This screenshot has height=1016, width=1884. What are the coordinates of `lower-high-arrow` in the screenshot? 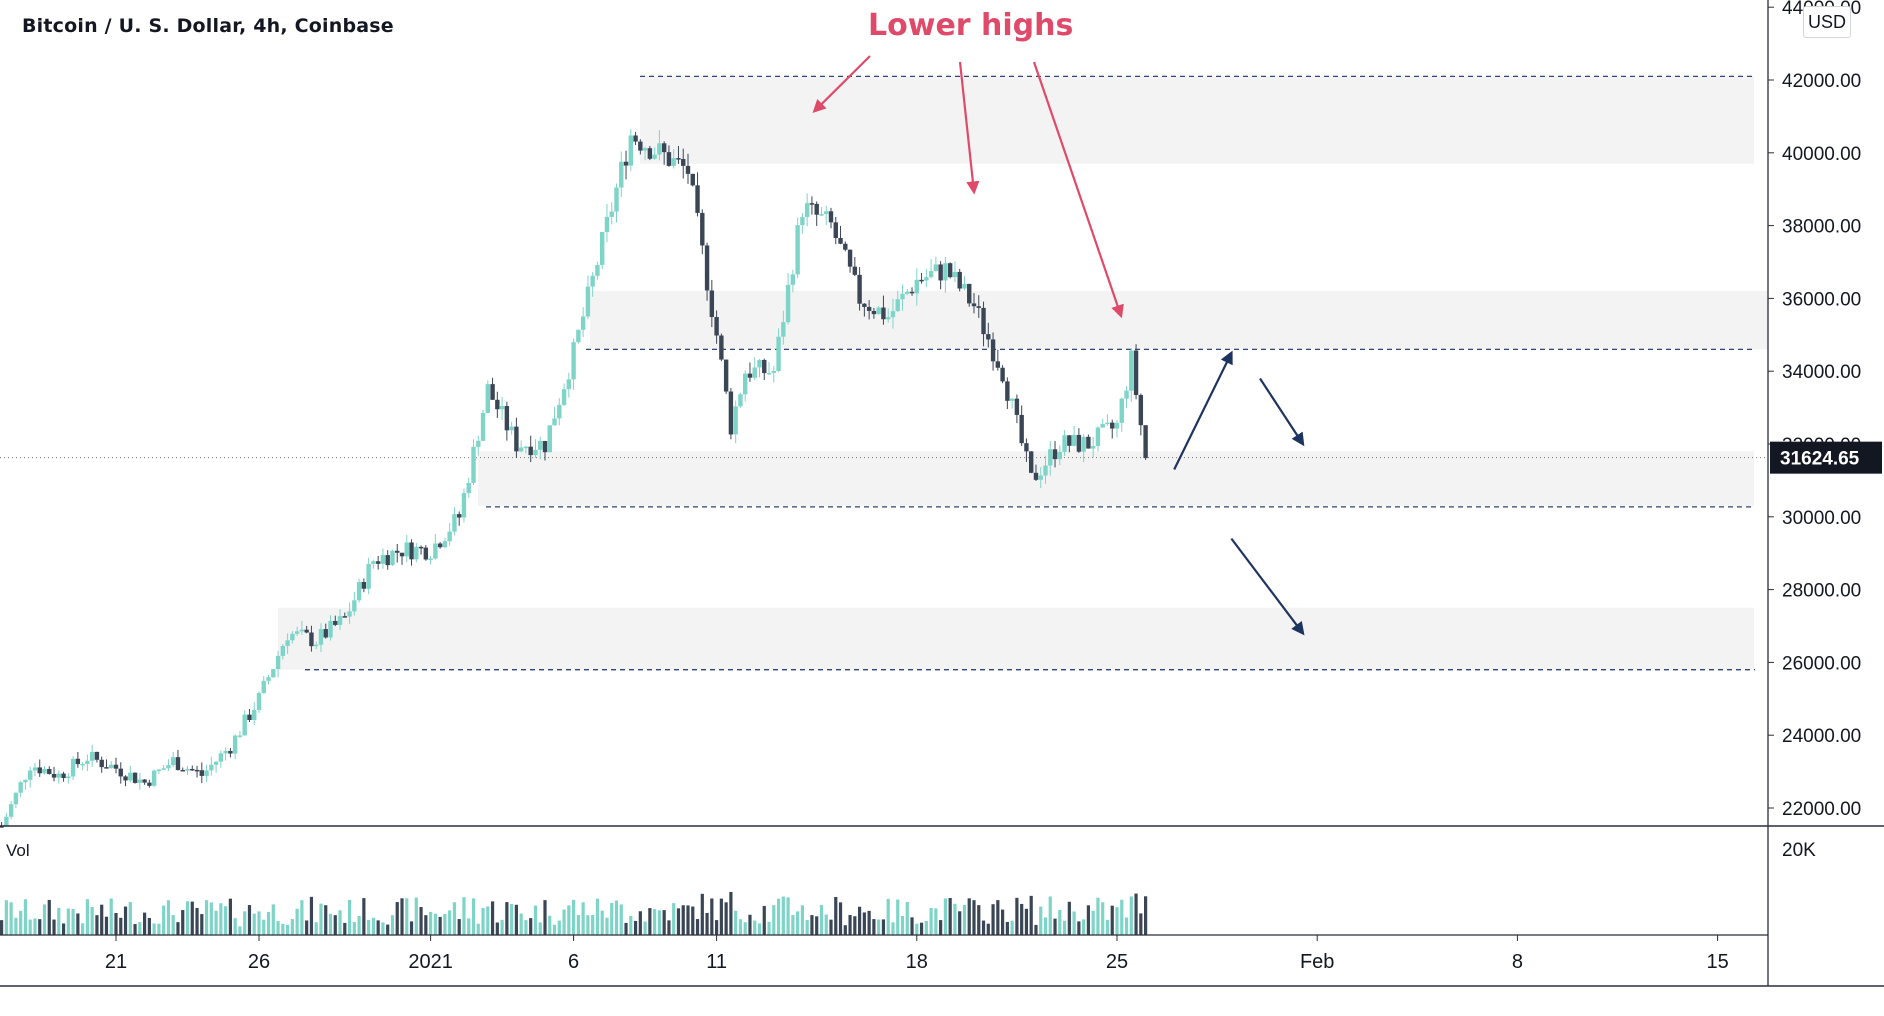 It's located at (841, 84).